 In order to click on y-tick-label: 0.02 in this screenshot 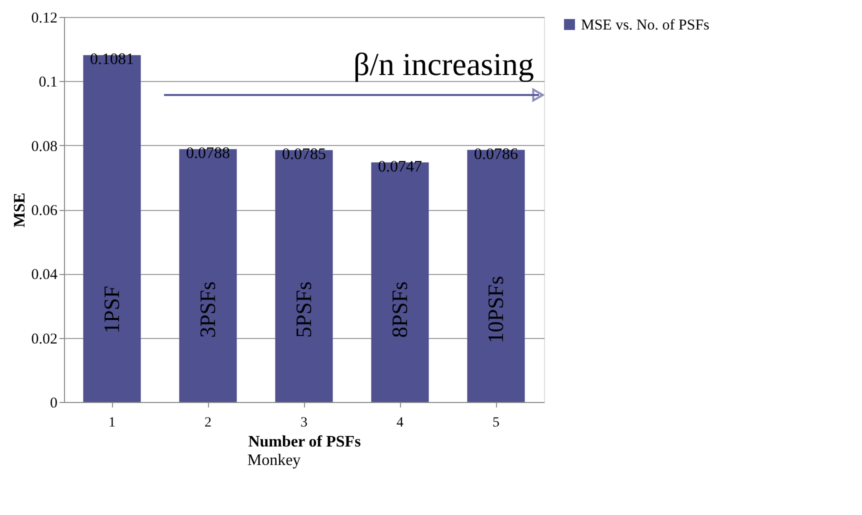, I will do `click(44, 339)`.